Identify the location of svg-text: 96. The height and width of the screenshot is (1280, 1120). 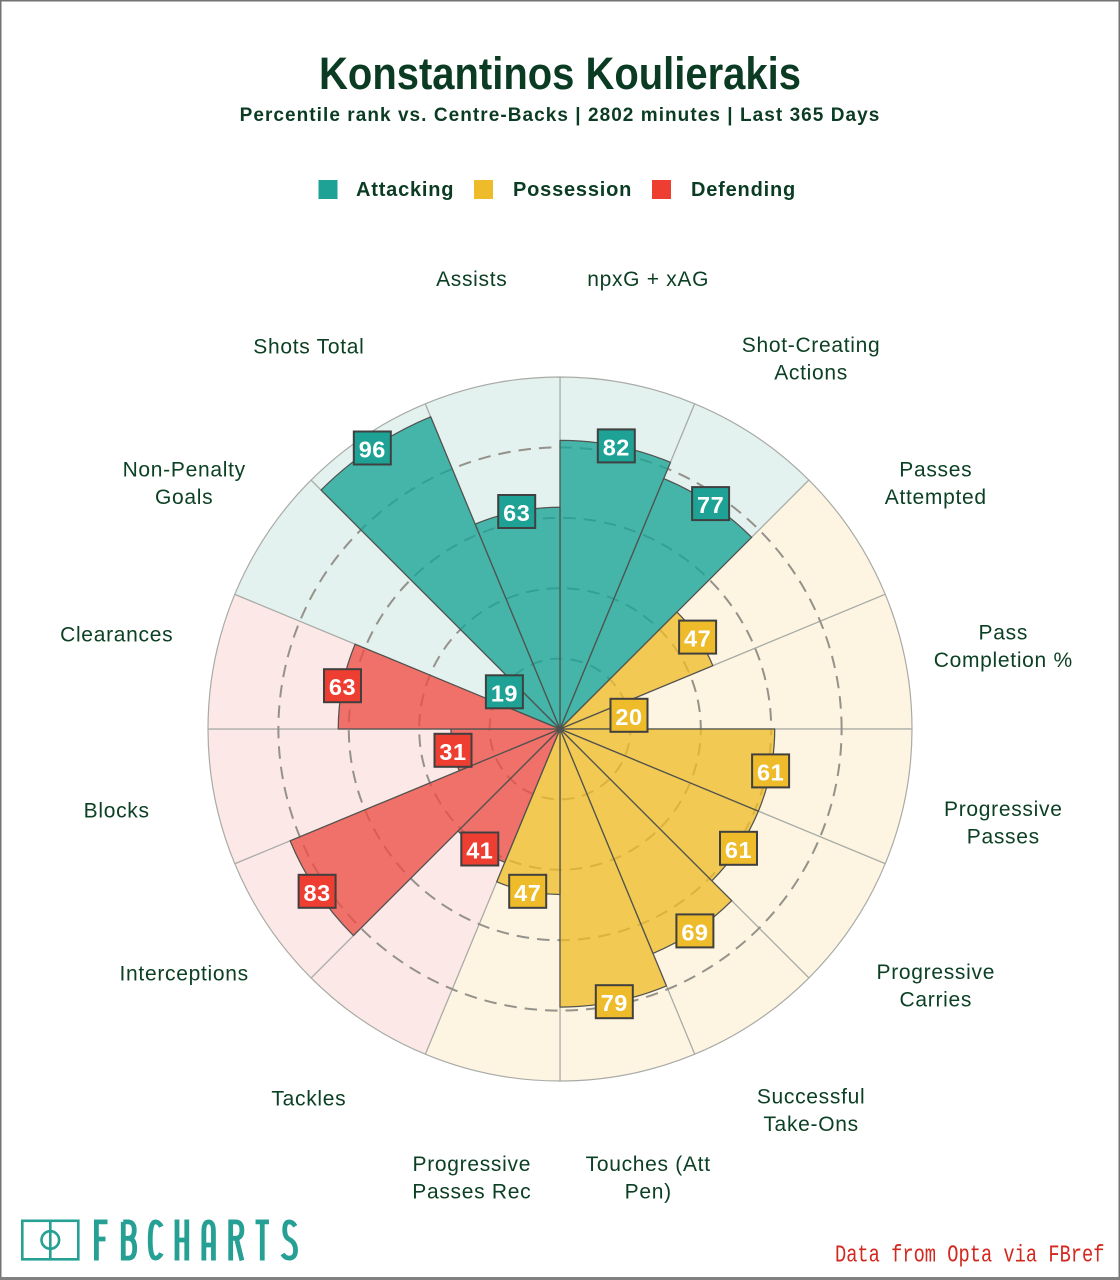
(372, 450).